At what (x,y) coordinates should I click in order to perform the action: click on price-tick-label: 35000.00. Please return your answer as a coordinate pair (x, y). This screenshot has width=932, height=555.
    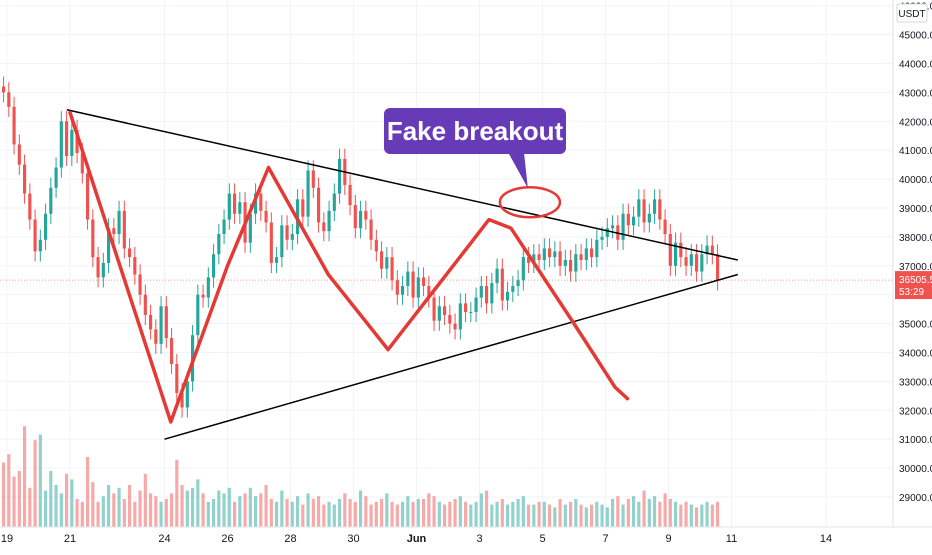
    Looking at the image, I should click on (915, 325).